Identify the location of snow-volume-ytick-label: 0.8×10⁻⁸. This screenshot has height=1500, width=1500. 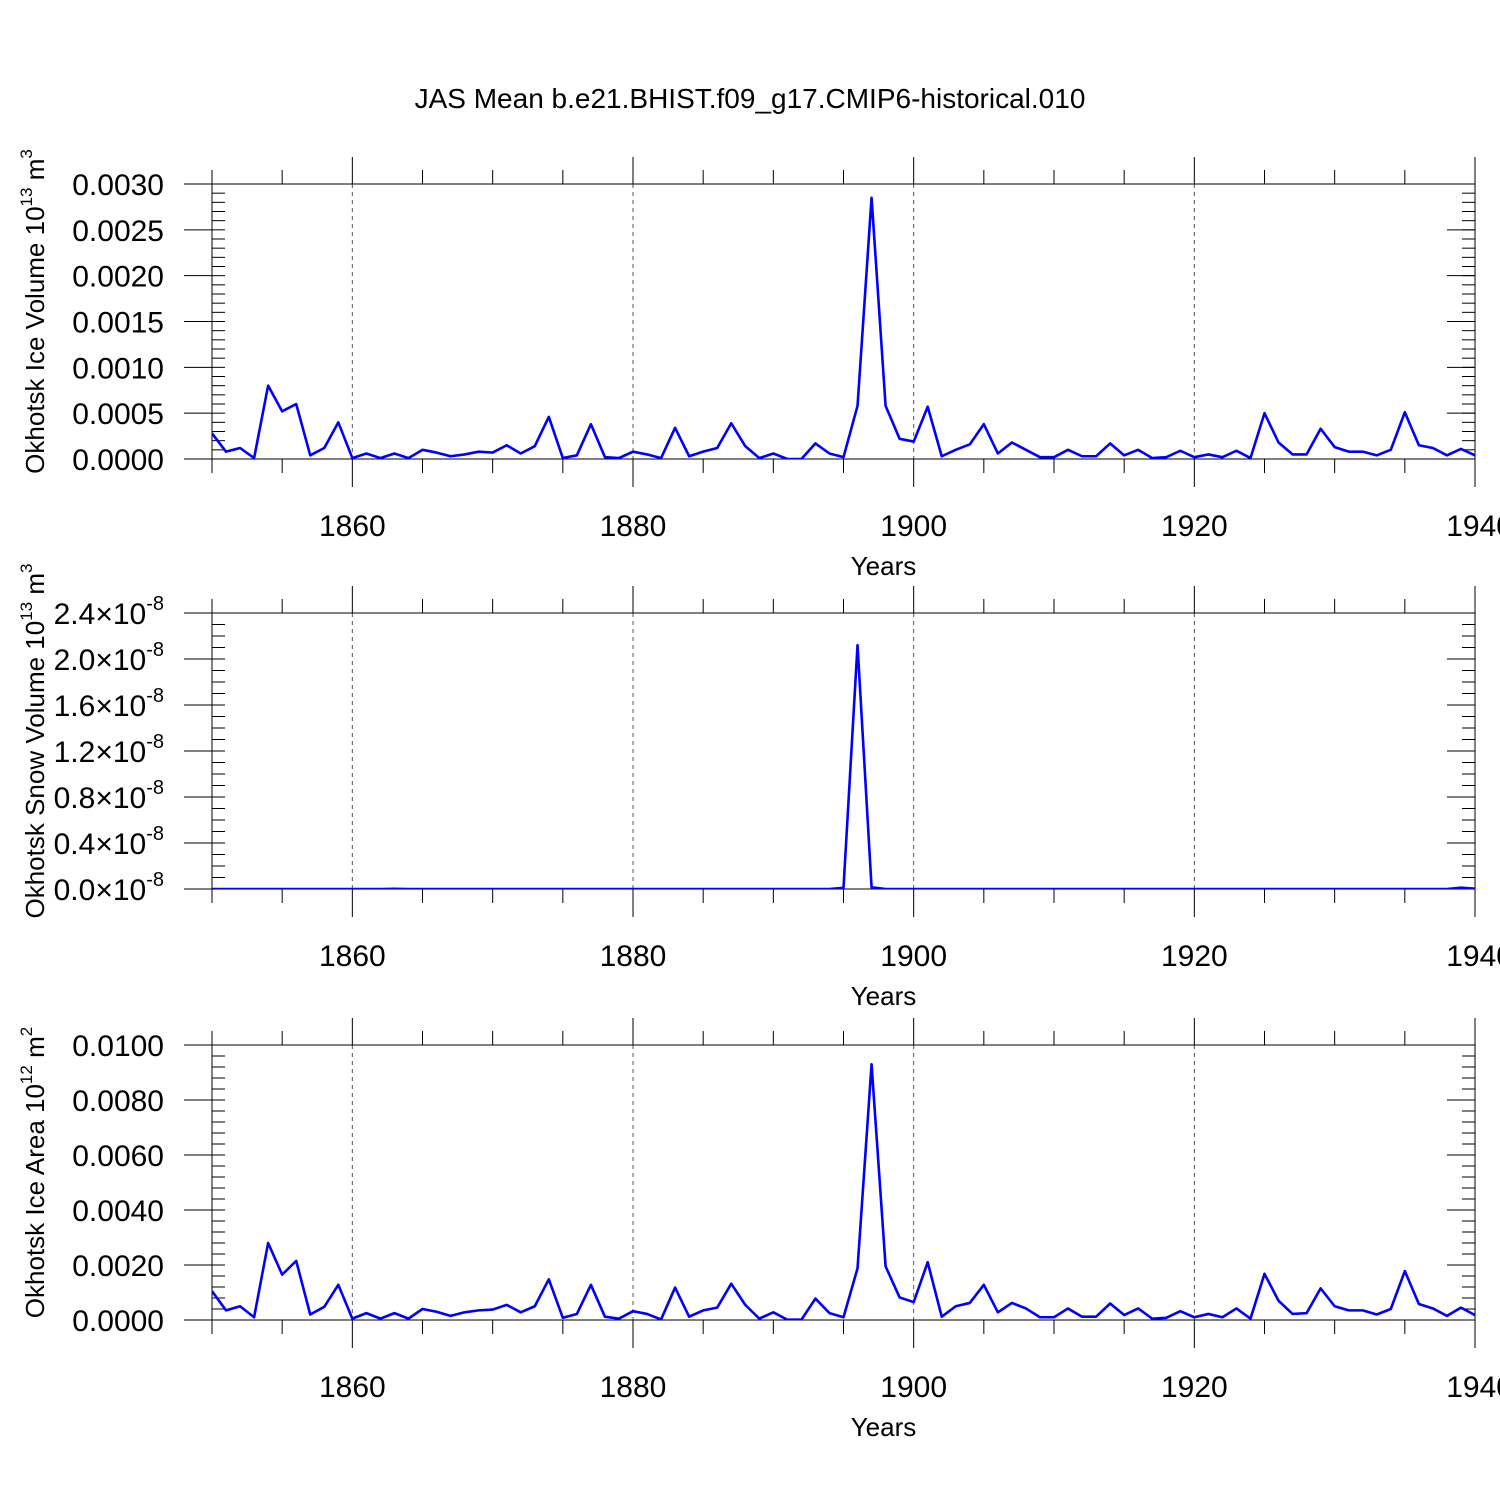
(109, 796).